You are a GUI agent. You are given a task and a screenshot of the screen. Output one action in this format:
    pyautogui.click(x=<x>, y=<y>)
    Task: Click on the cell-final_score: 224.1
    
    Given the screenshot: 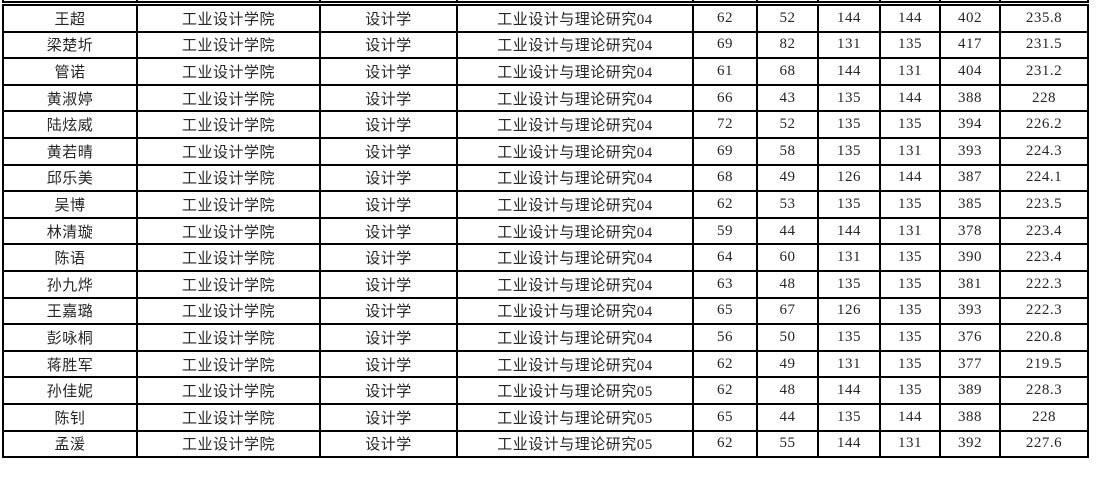 What is the action you would take?
    pyautogui.click(x=1044, y=178)
    